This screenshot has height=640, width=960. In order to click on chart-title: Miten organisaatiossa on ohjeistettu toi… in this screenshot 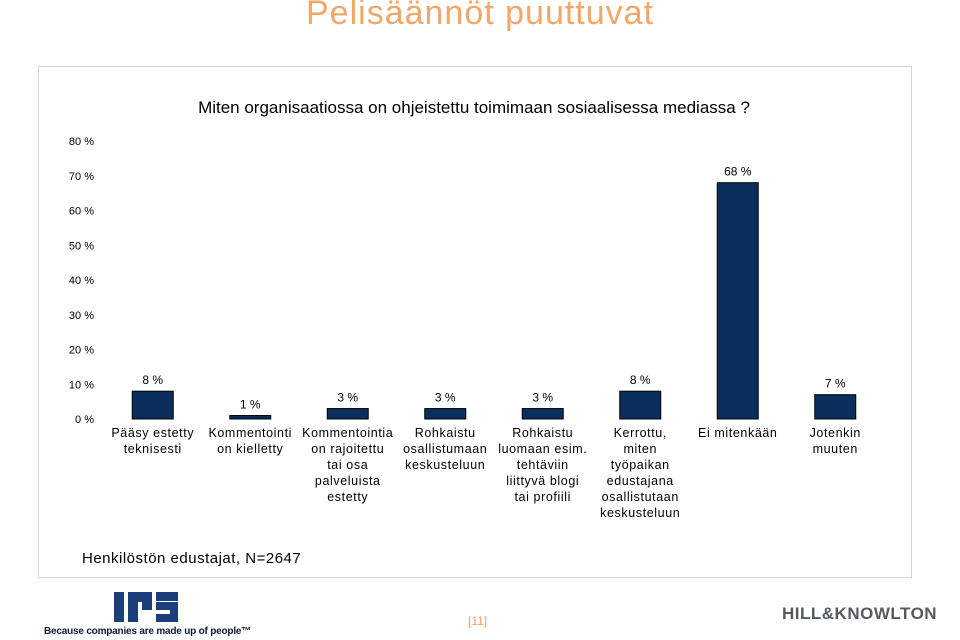, I will do `click(474, 107)`.